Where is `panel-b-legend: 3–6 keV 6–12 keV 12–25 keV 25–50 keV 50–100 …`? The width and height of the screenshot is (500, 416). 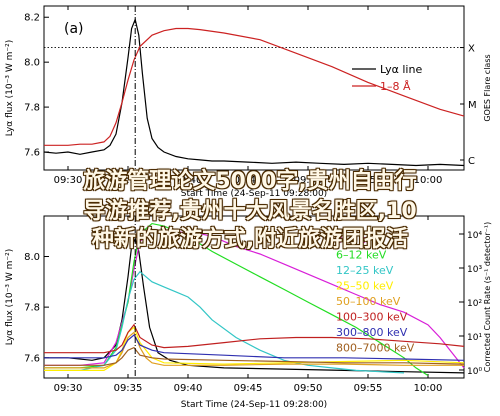 panel-b-legend: 3–6 keV 6–12 keV 12–25 keV 25–50 keV 50–100 … is located at coordinates (375, 294).